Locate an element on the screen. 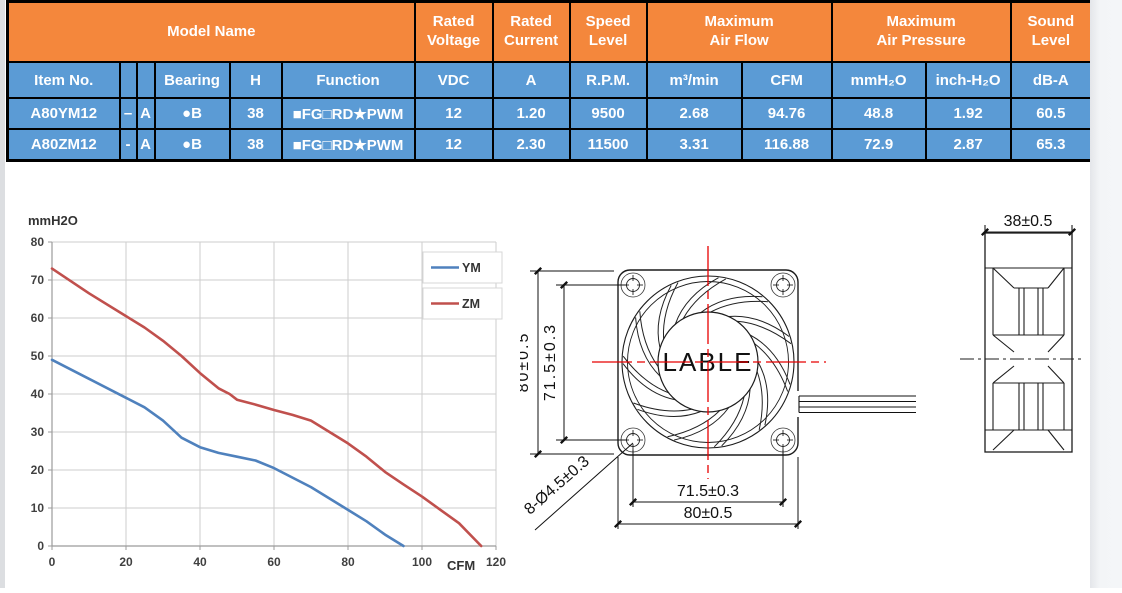  cell-ampere: 1.20 is located at coordinates (531, 113).